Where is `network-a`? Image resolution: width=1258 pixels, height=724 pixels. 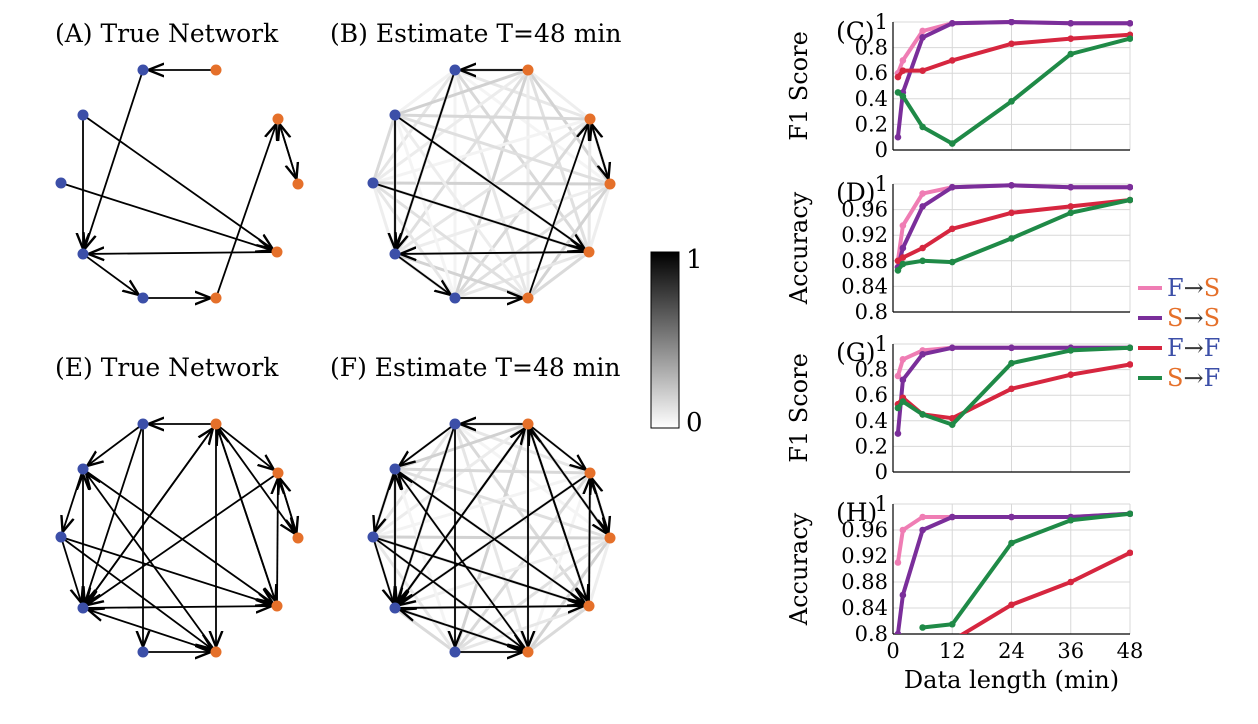 network-a is located at coordinates (179, 184).